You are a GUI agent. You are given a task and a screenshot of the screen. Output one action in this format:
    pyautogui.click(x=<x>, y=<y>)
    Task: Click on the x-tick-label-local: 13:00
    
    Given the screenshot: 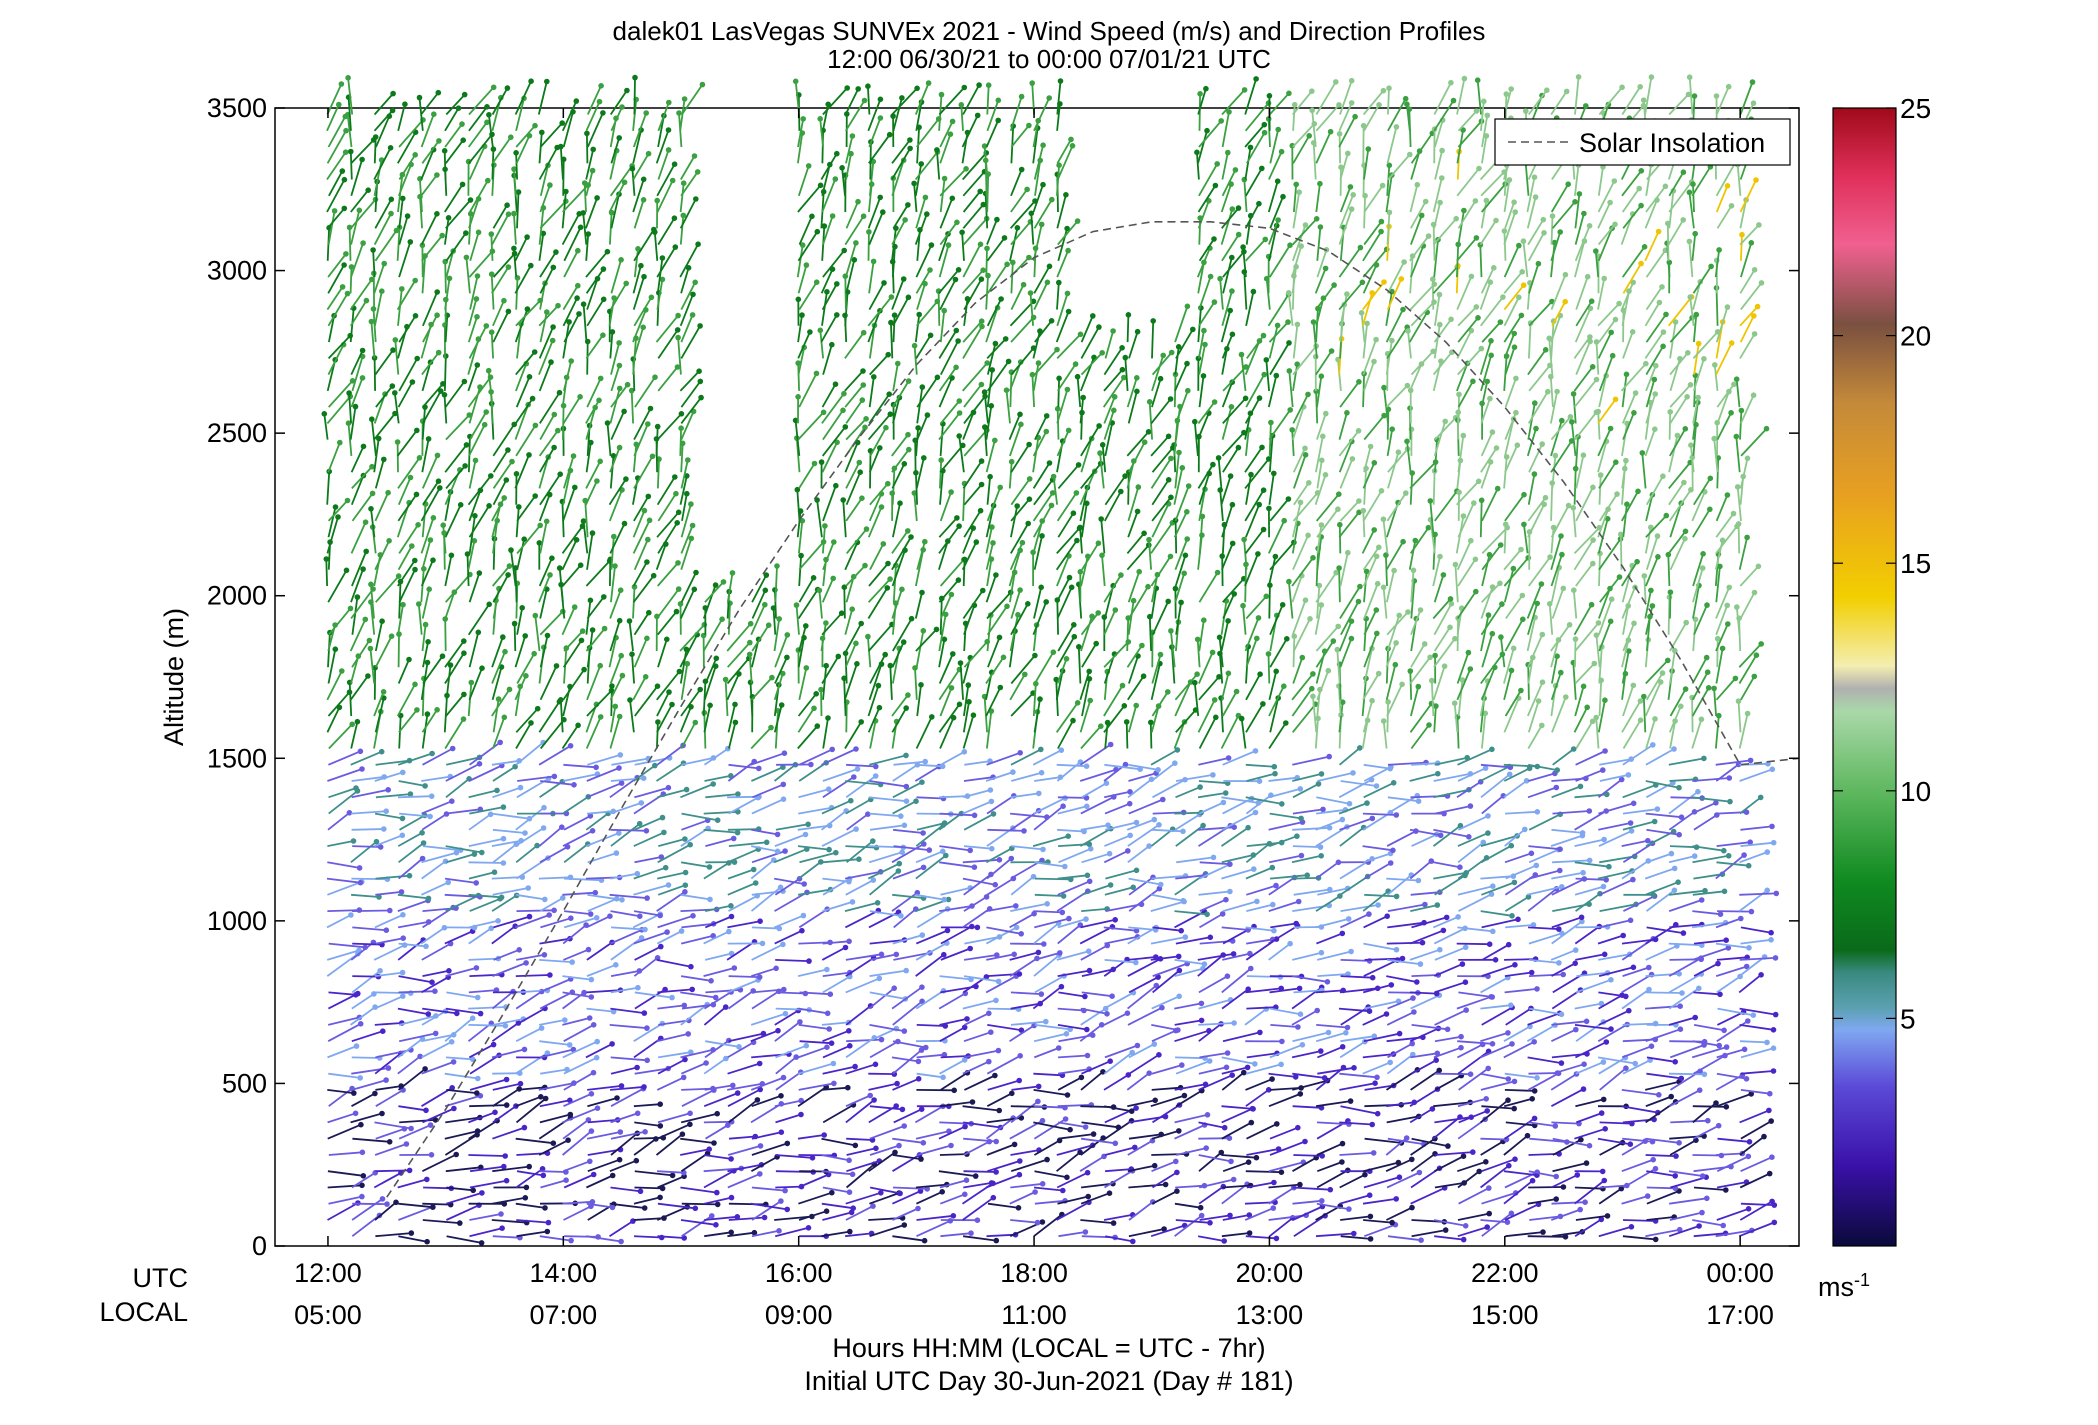 What is the action you would take?
    pyautogui.click(x=1270, y=1315)
    